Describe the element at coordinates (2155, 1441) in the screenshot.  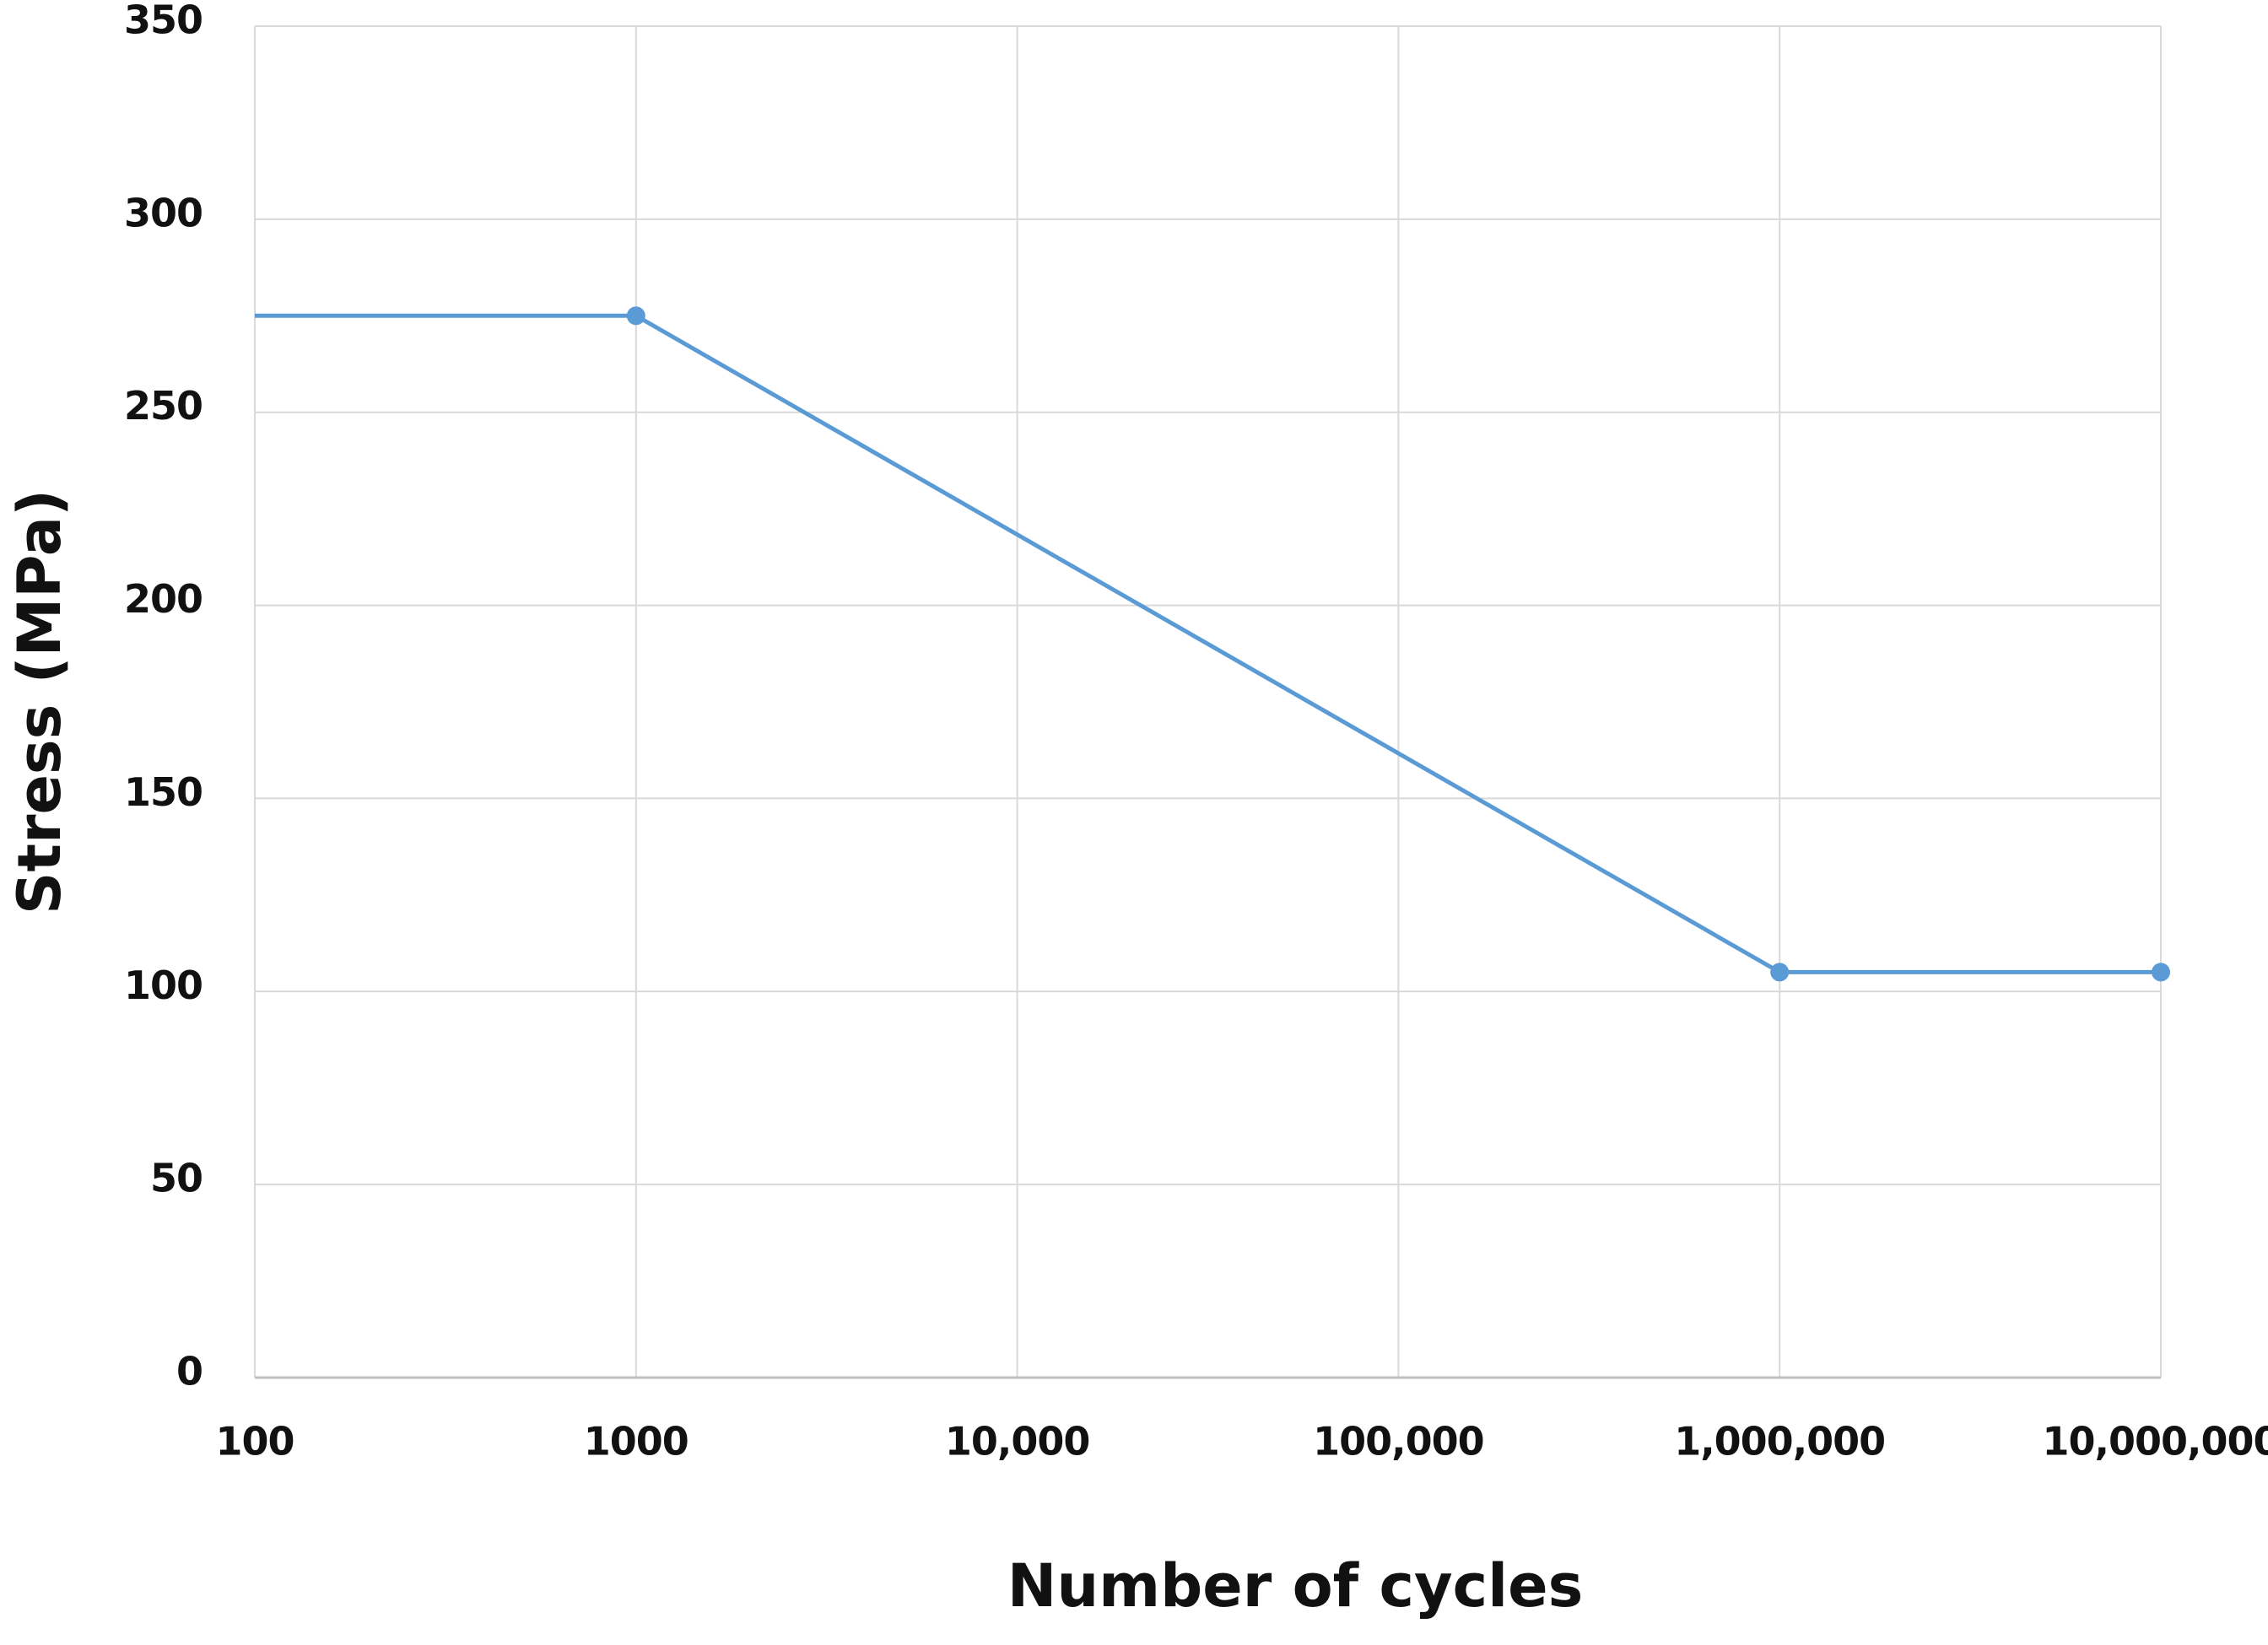
I see `x-tick-label: 10,000,000` at that location.